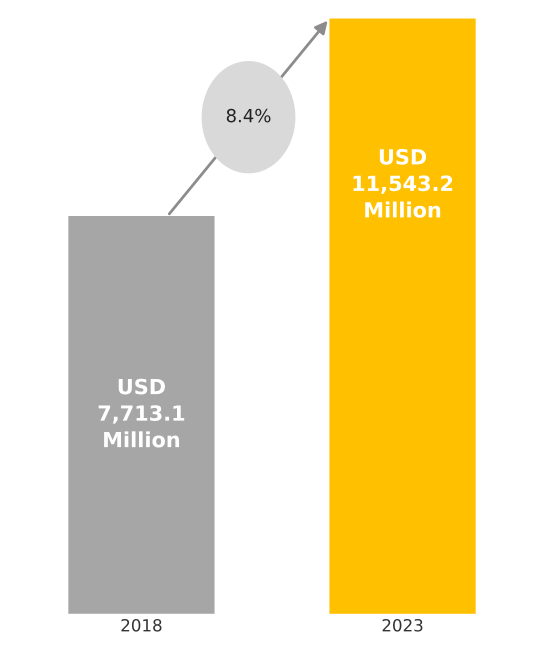 Image resolution: width=544 pixels, height=653 pixels. Describe the element at coordinates (248, 115) in the screenshot. I see `annotation: 8.4%` at that location.